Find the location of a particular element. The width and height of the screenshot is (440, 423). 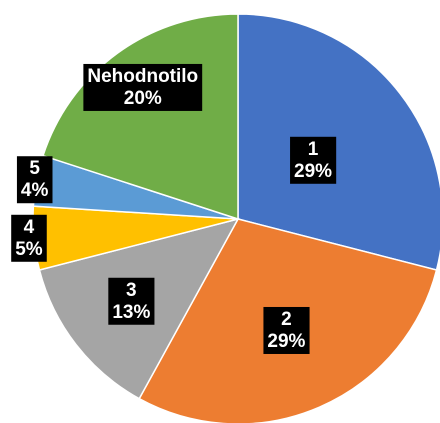

category-label: 2 is located at coordinates (286, 319).